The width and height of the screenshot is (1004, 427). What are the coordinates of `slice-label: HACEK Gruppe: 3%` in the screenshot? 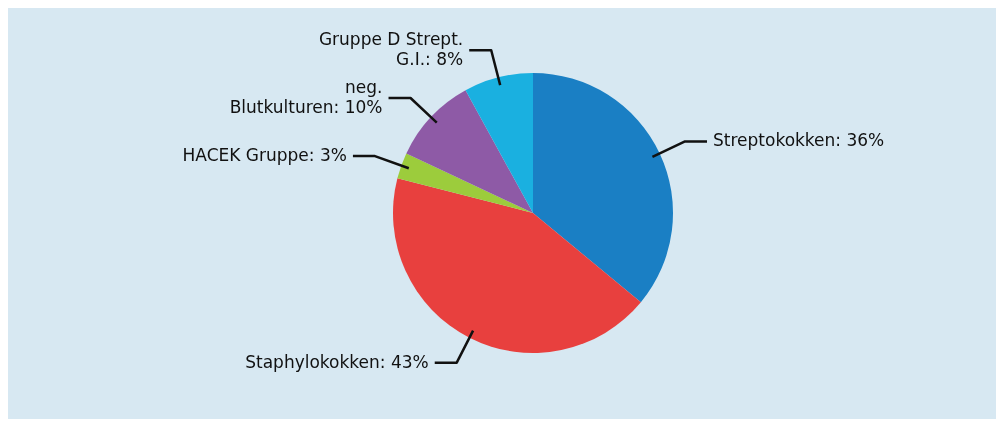 It's located at (264, 155).